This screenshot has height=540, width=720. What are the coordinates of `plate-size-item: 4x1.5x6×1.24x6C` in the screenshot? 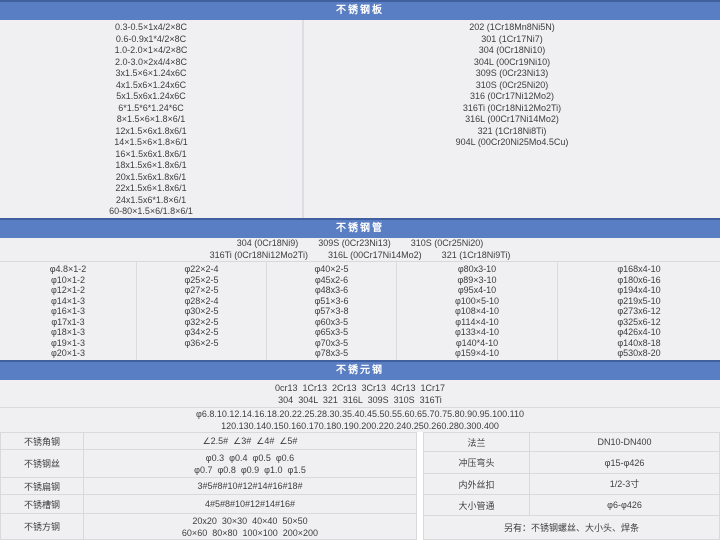 It's located at (151, 84).